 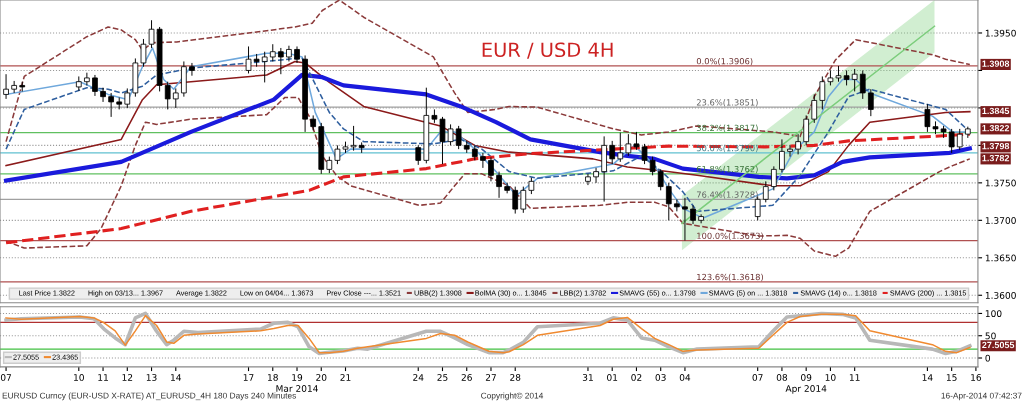 What do you see at coordinates (587, 377) in the screenshot?
I see `x-tick-label: 31` at bounding box center [587, 377].